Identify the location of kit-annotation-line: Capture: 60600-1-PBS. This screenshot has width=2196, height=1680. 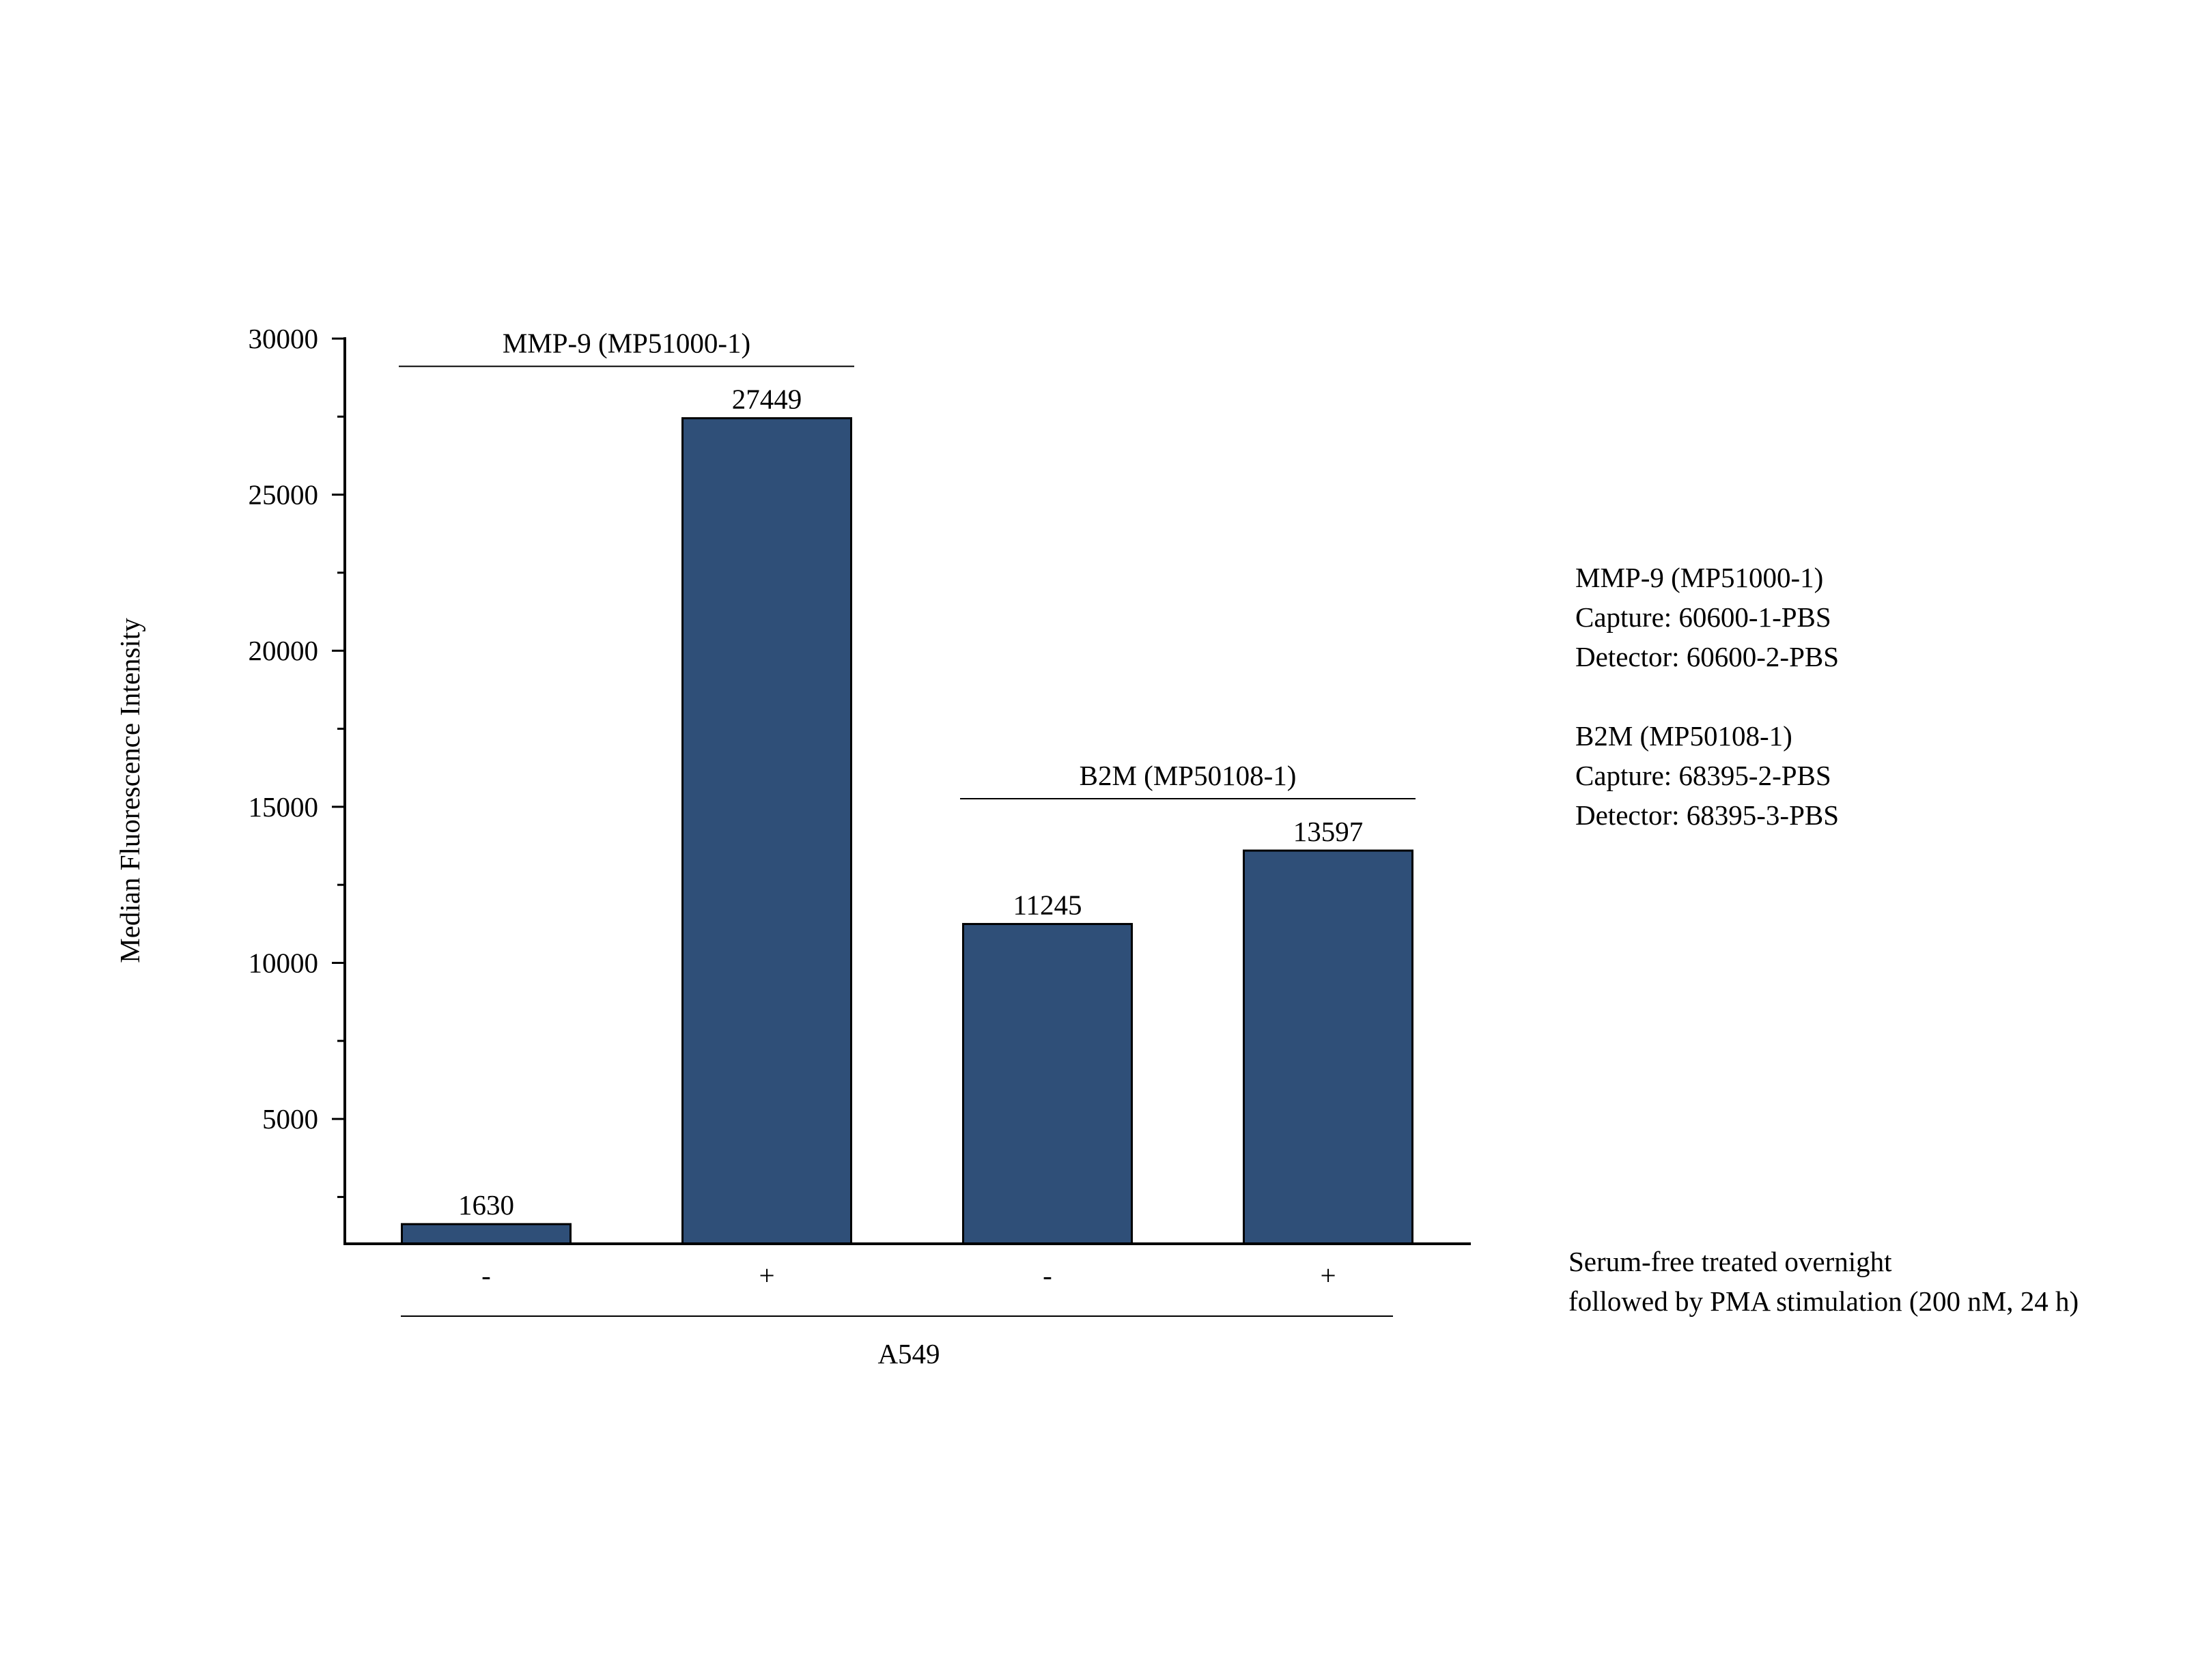
(1703, 617).